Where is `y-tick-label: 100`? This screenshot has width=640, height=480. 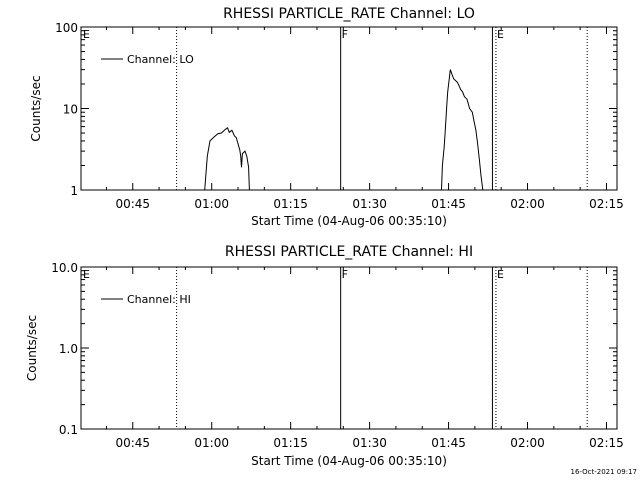
y-tick-label: 100 is located at coordinates (66, 28).